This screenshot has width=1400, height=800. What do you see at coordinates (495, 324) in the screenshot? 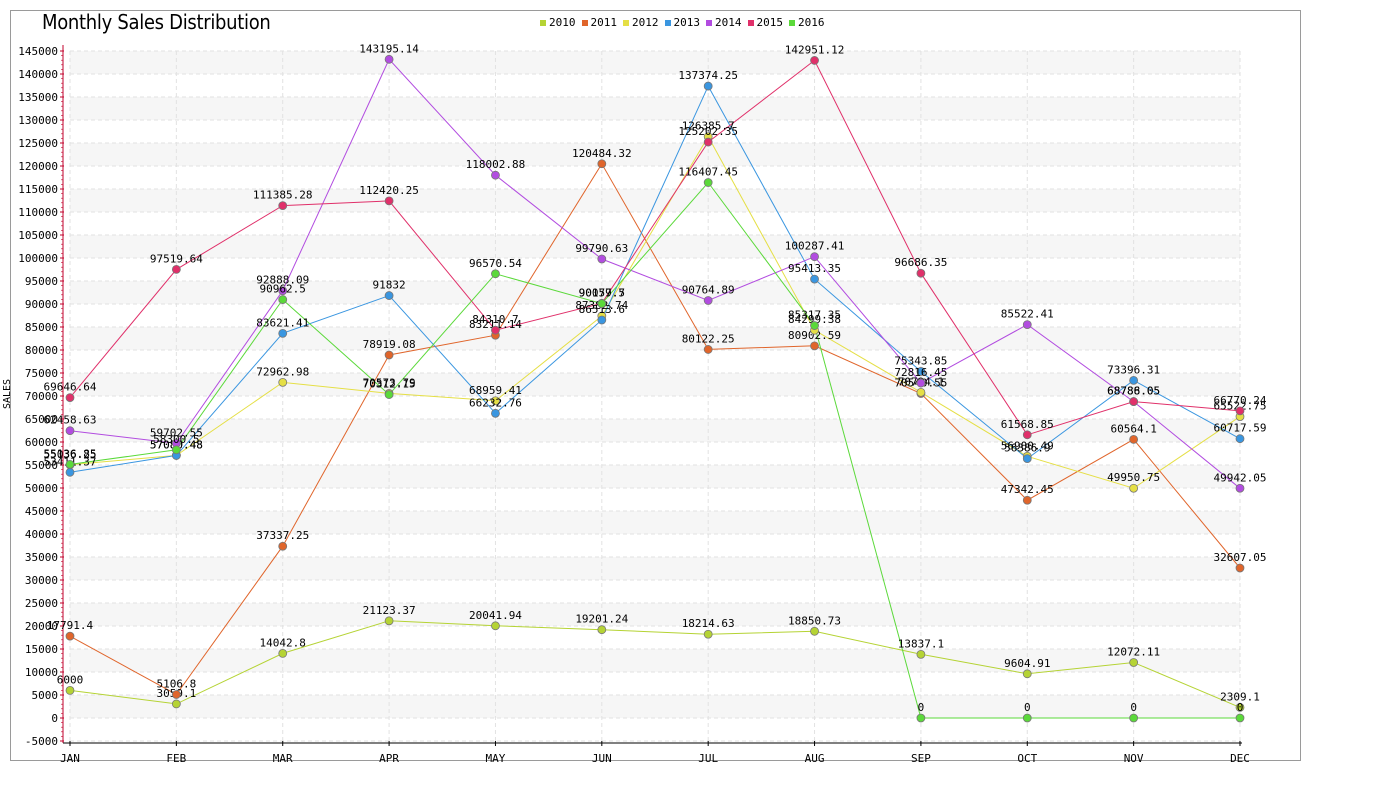
I see `data-label: 83211.14` at bounding box center [495, 324].